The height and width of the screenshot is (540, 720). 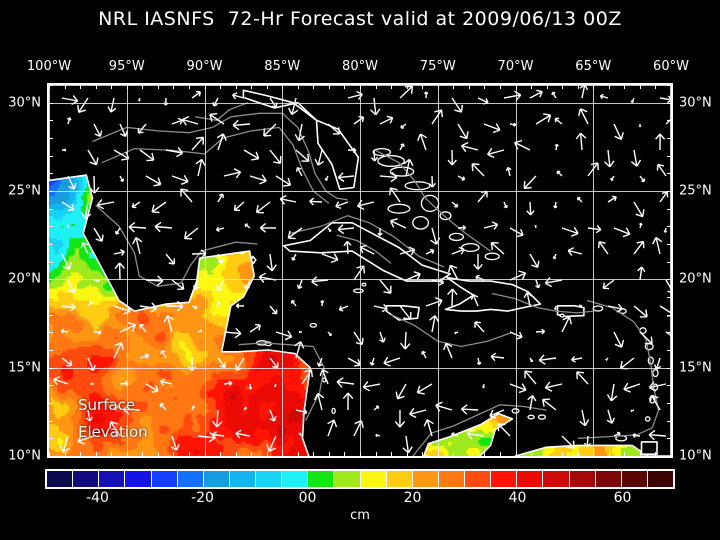 I want to click on lon-tick-label: 70°W, so click(x=516, y=66).